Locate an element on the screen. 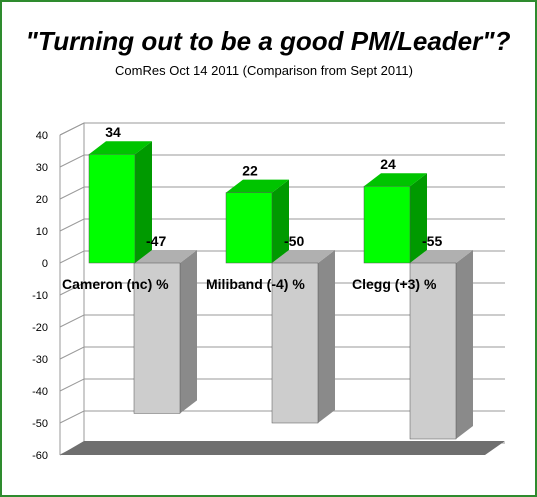 The image size is (537, 497). positive-value-label: 24 is located at coordinates (388, 164).